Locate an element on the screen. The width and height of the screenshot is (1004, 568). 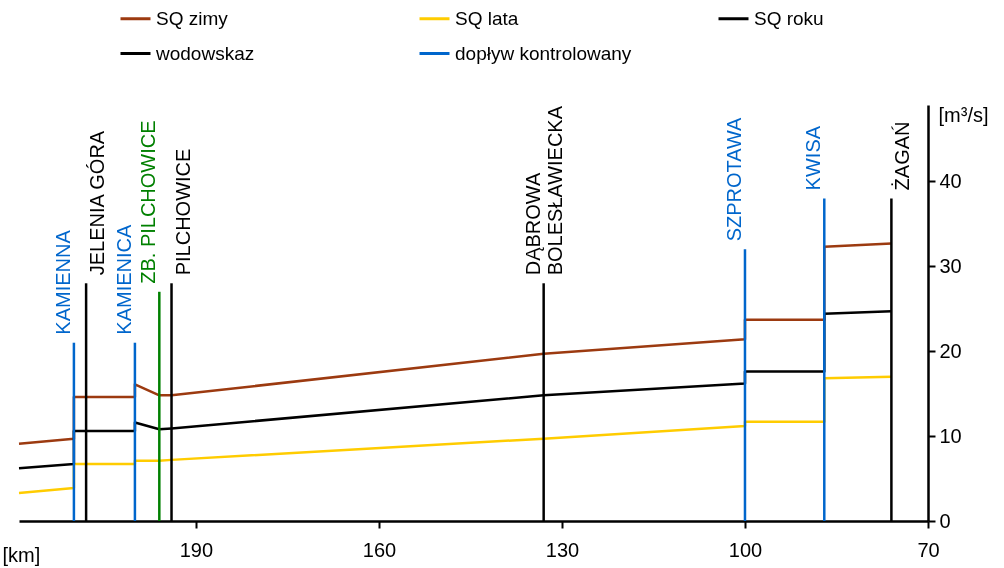
annotation: DĄBROWA BOLESŁAWIECKA is located at coordinates (543, 190).